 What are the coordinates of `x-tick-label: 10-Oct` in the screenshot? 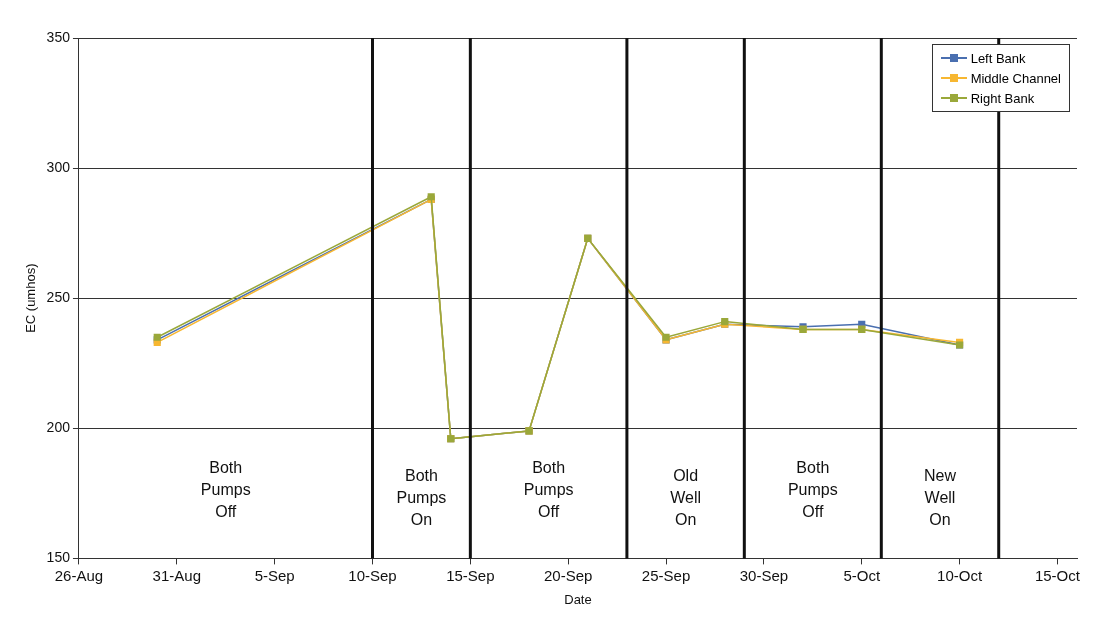 It's located at (960, 575).